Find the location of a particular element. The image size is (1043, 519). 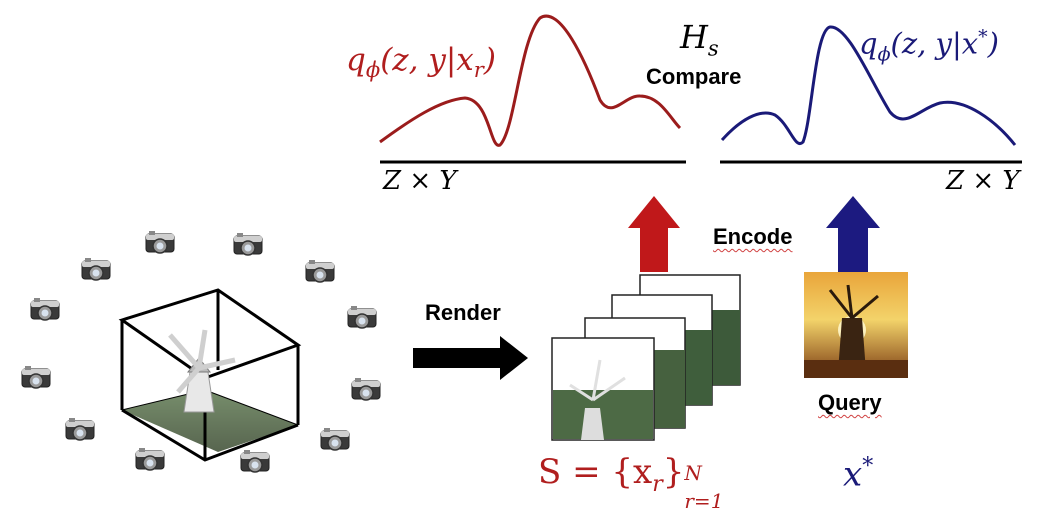

encode-query-arrow is located at coordinates (853, 234).